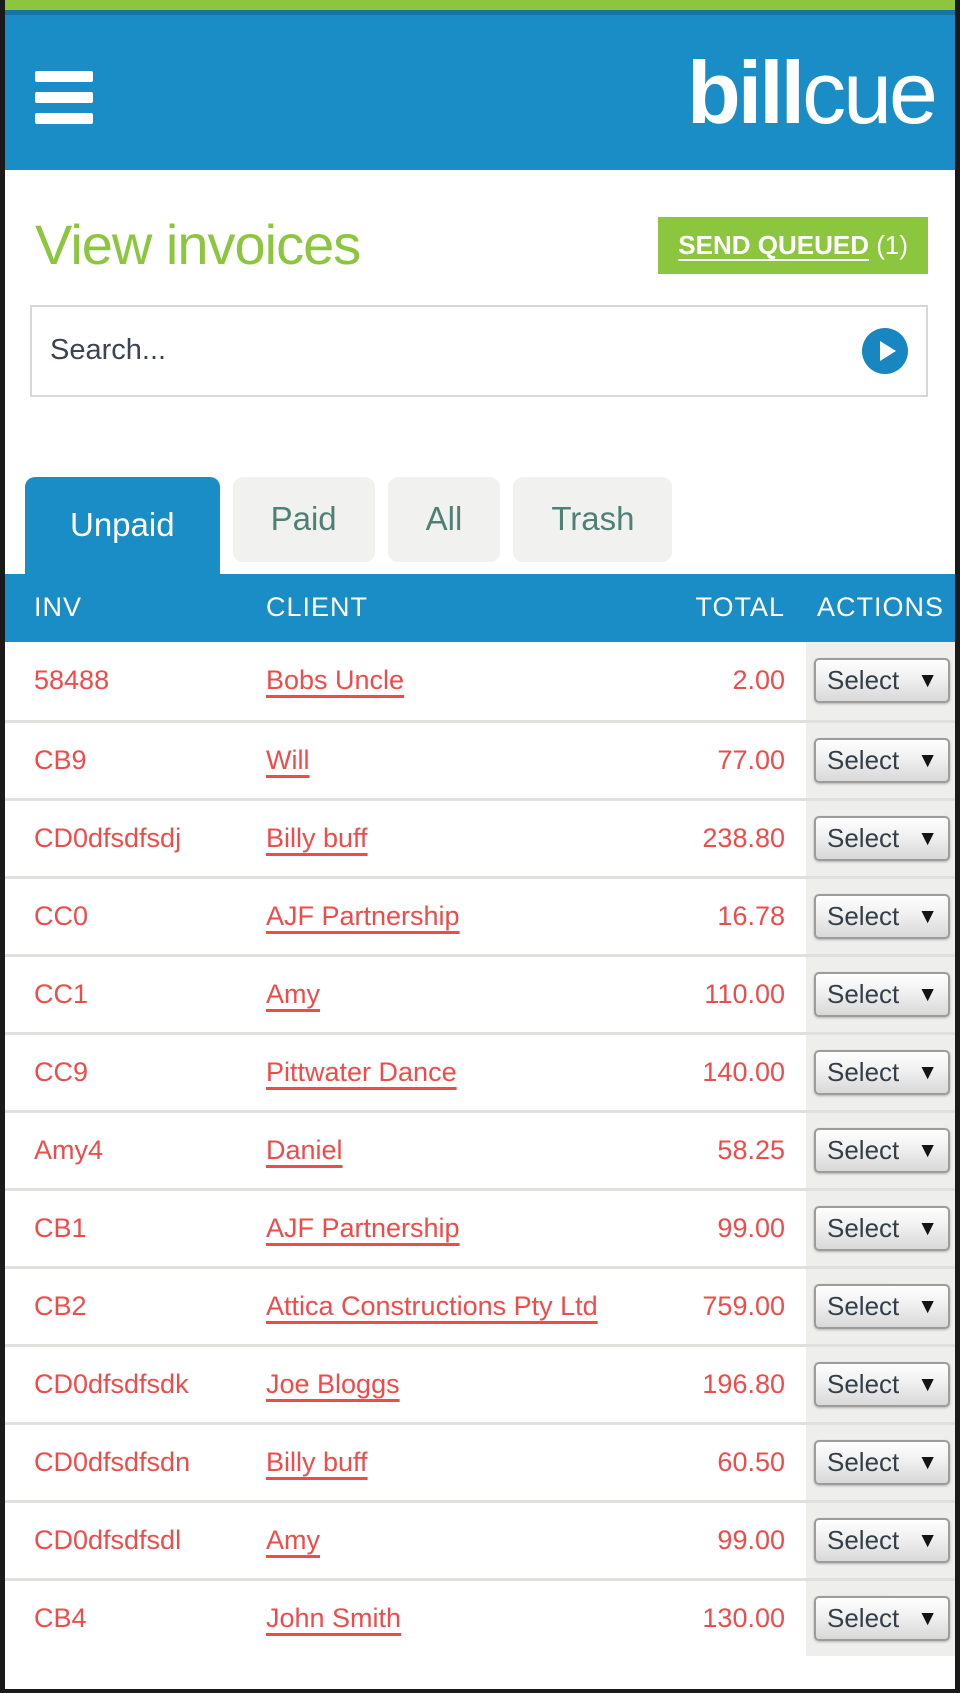 The height and width of the screenshot is (1693, 960). I want to click on invoice-number: CD0dfsdfsdn, so click(112, 1461).